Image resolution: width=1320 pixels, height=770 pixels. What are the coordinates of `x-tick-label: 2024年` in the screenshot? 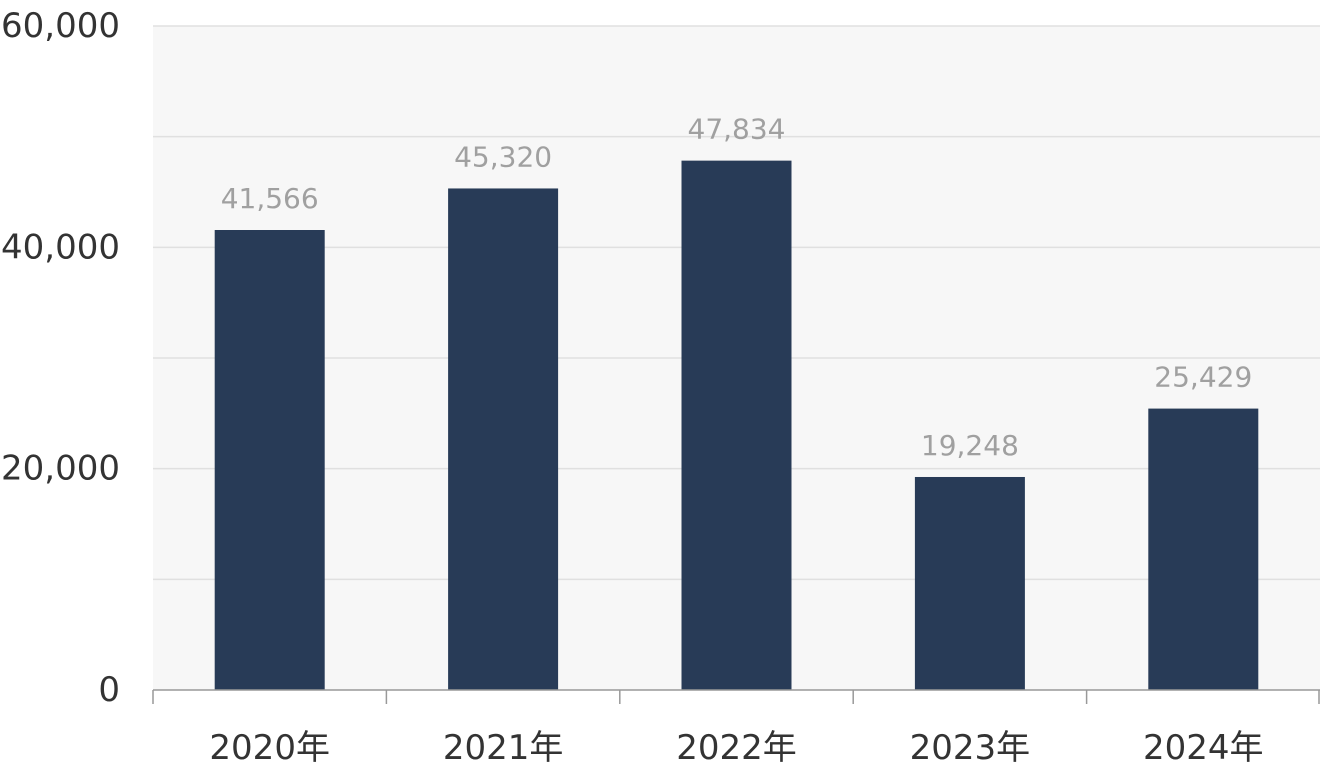 It's located at (1203, 748).